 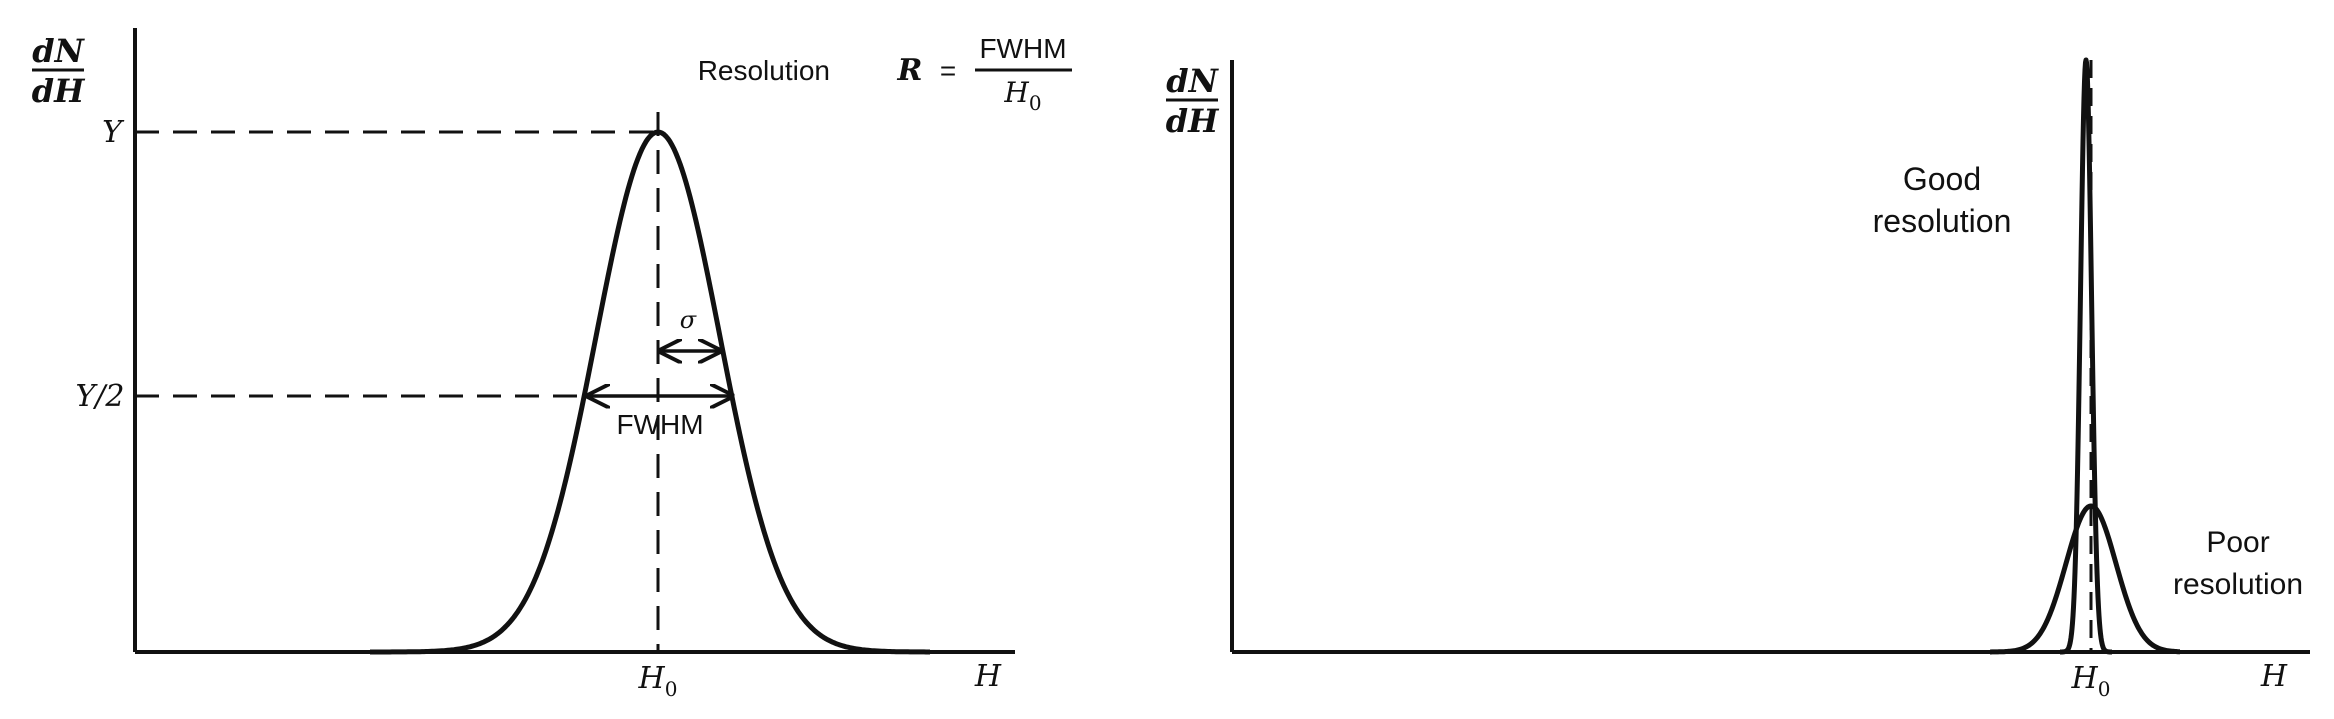 I want to click on poor-resolution-label-line2: resolution, so click(x=2238, y=584).